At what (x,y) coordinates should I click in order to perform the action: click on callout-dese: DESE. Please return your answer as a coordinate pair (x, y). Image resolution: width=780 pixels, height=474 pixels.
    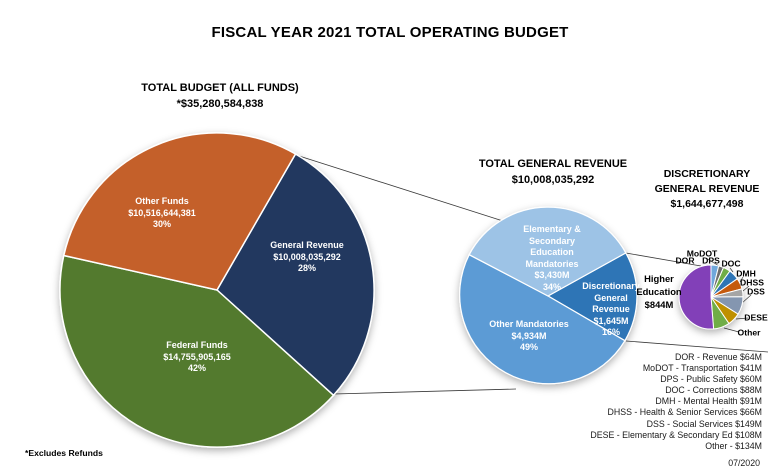
    Looking at the image, I should click on (756, 317).